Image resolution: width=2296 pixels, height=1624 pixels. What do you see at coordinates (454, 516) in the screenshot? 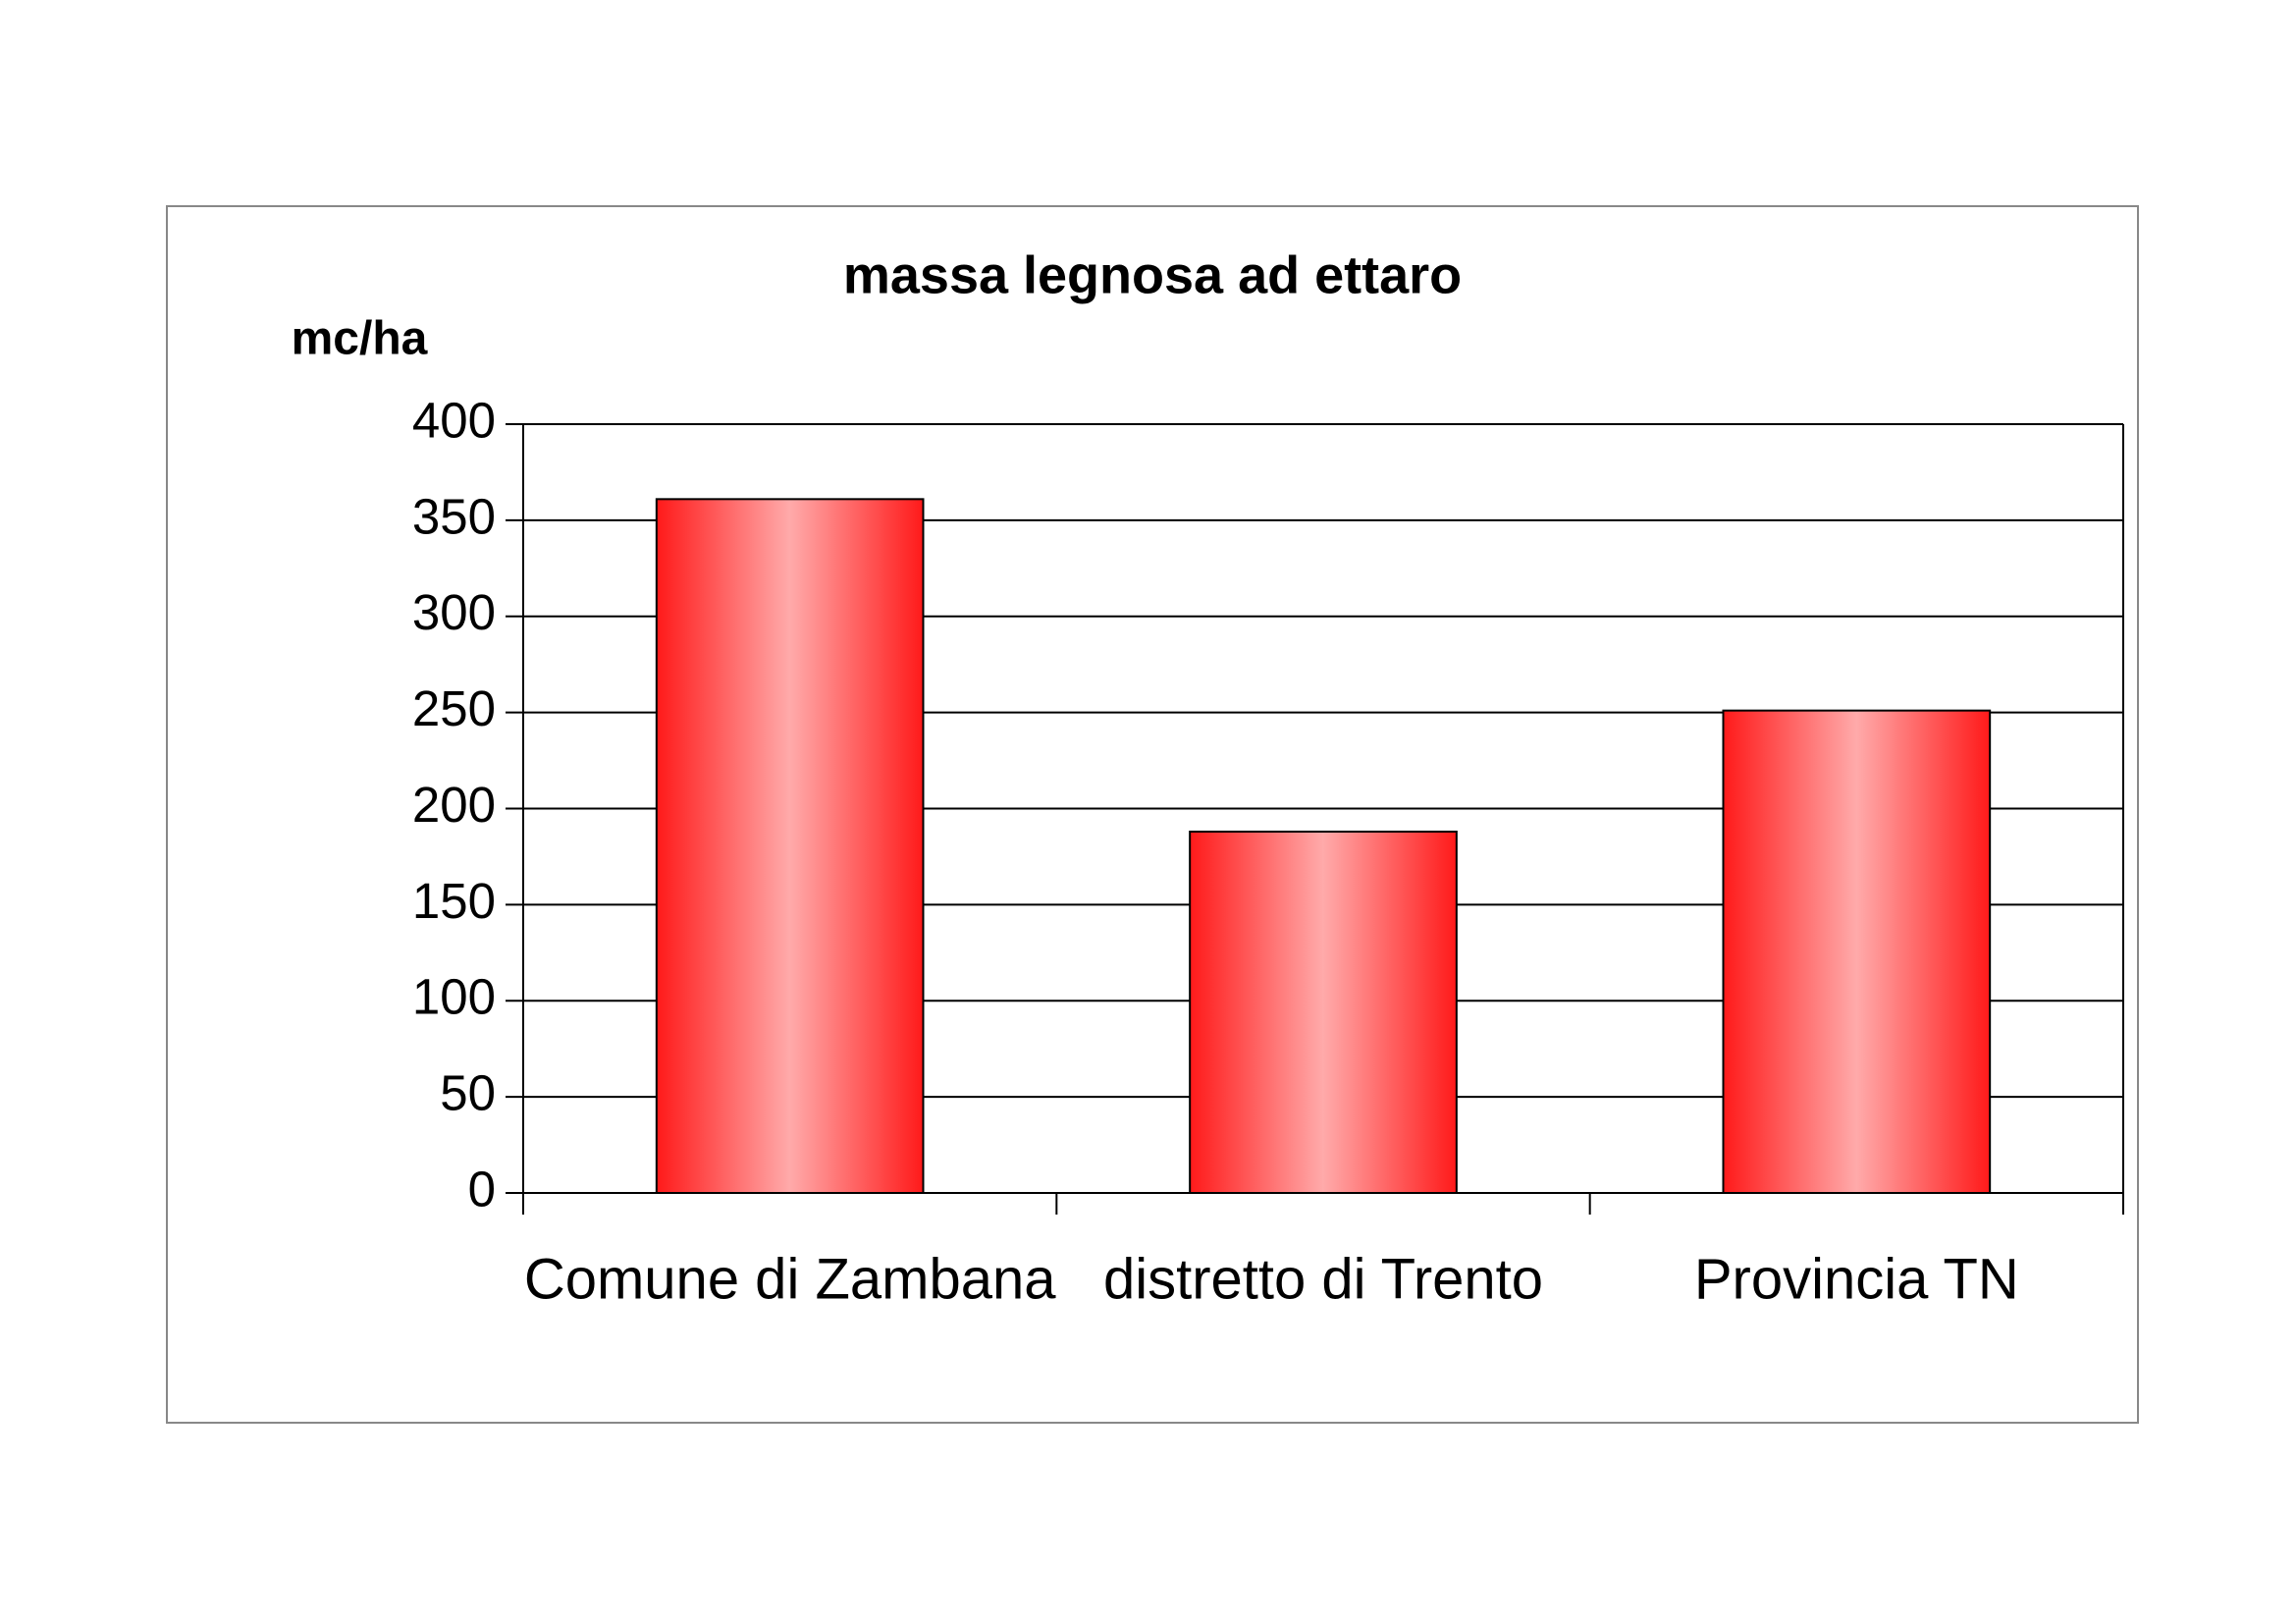
I see `y-tick-label: 350` at bounding box center [454, 516].